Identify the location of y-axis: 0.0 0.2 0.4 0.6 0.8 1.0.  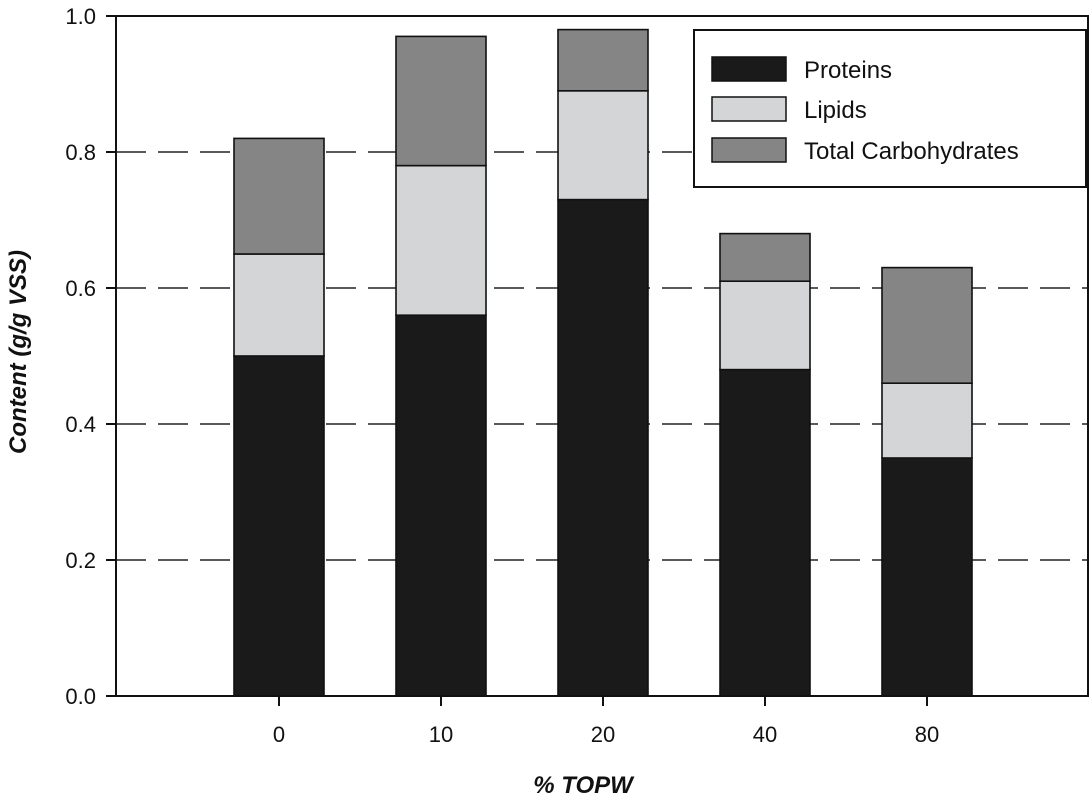
(90, 356).